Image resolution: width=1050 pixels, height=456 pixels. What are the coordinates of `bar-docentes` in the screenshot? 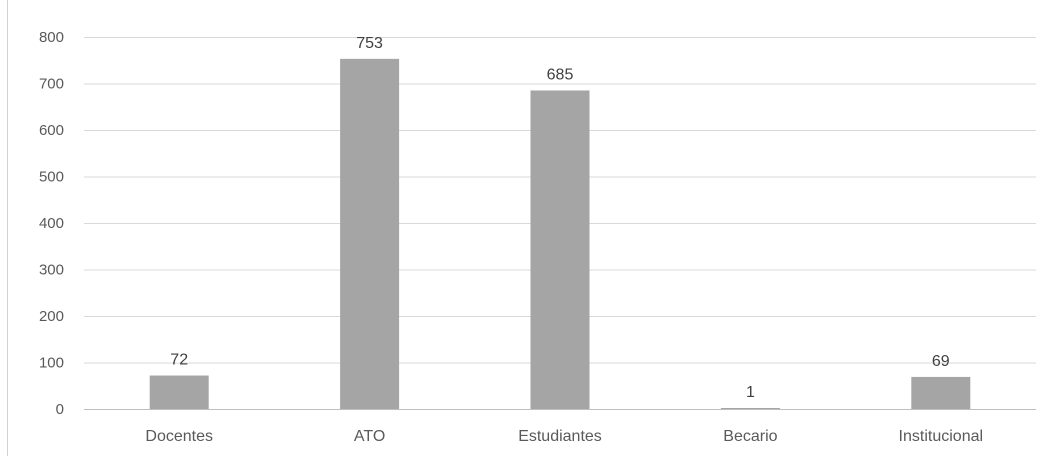 It's located at (179, 392).